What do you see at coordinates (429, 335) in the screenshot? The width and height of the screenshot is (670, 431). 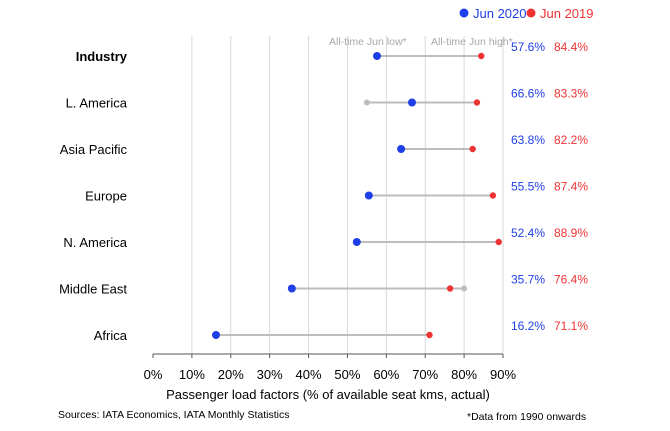 I see `jun-2019-point-africa` at bounding box center [429, 335].